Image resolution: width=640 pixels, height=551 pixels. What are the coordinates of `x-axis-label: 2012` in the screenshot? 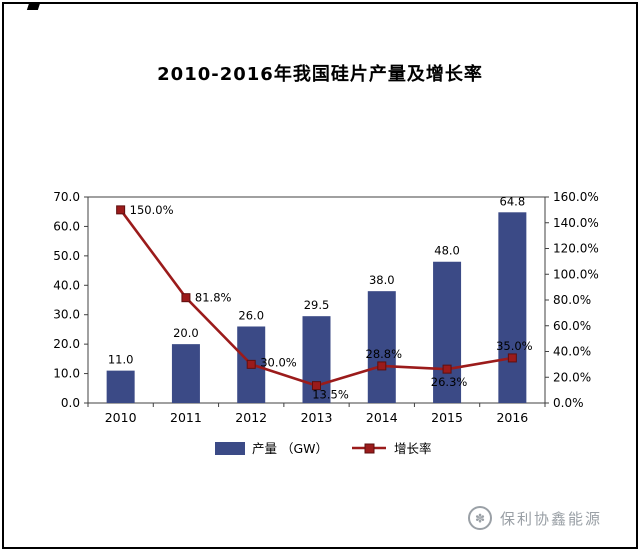 It's located at (251, 417).